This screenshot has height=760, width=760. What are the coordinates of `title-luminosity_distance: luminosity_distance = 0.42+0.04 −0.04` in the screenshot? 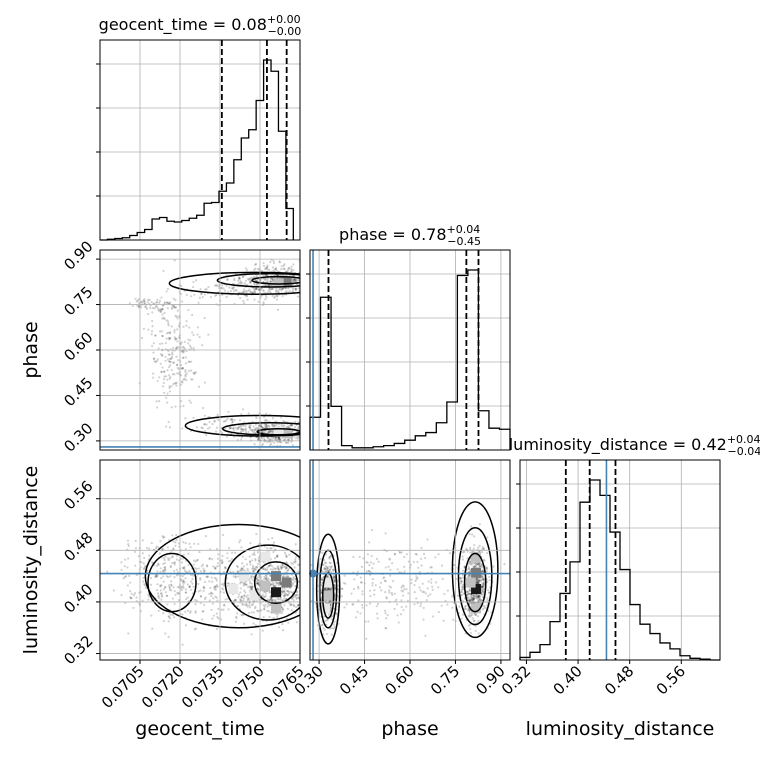 It's located at (634, 445).